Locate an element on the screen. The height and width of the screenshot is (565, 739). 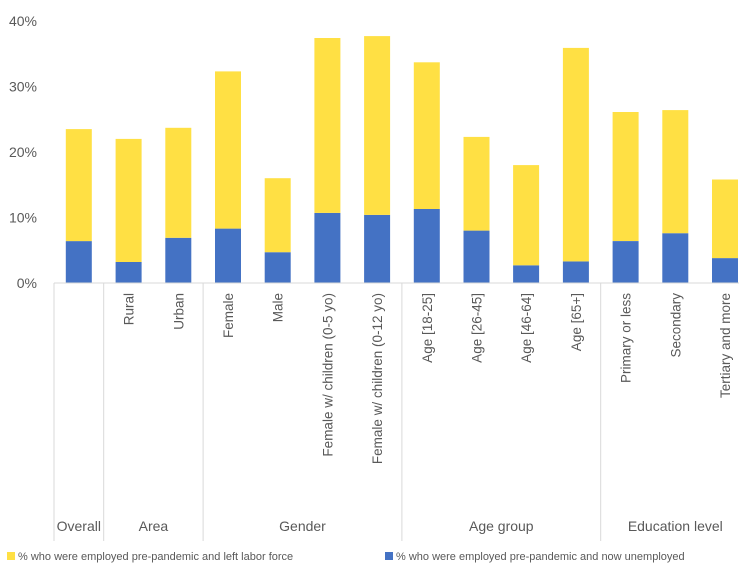
y-tick-label: 10% is located at coordinates (23, 218).